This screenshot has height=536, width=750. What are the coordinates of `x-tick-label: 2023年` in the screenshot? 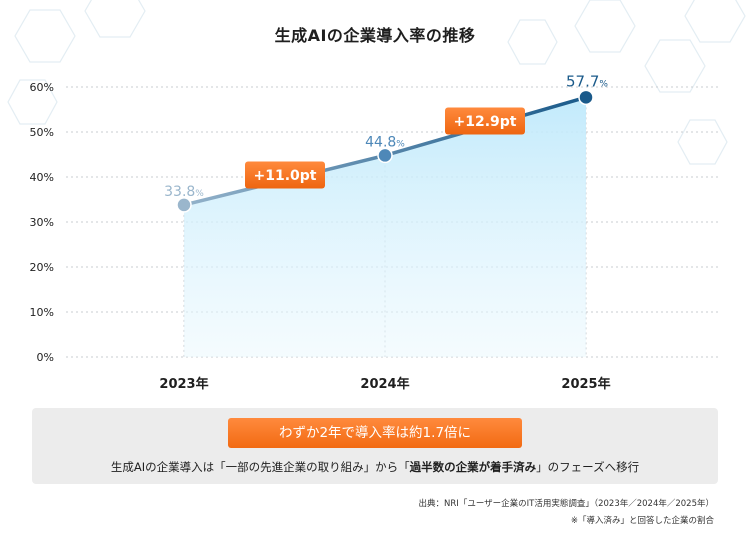 It's located at (183, 384).